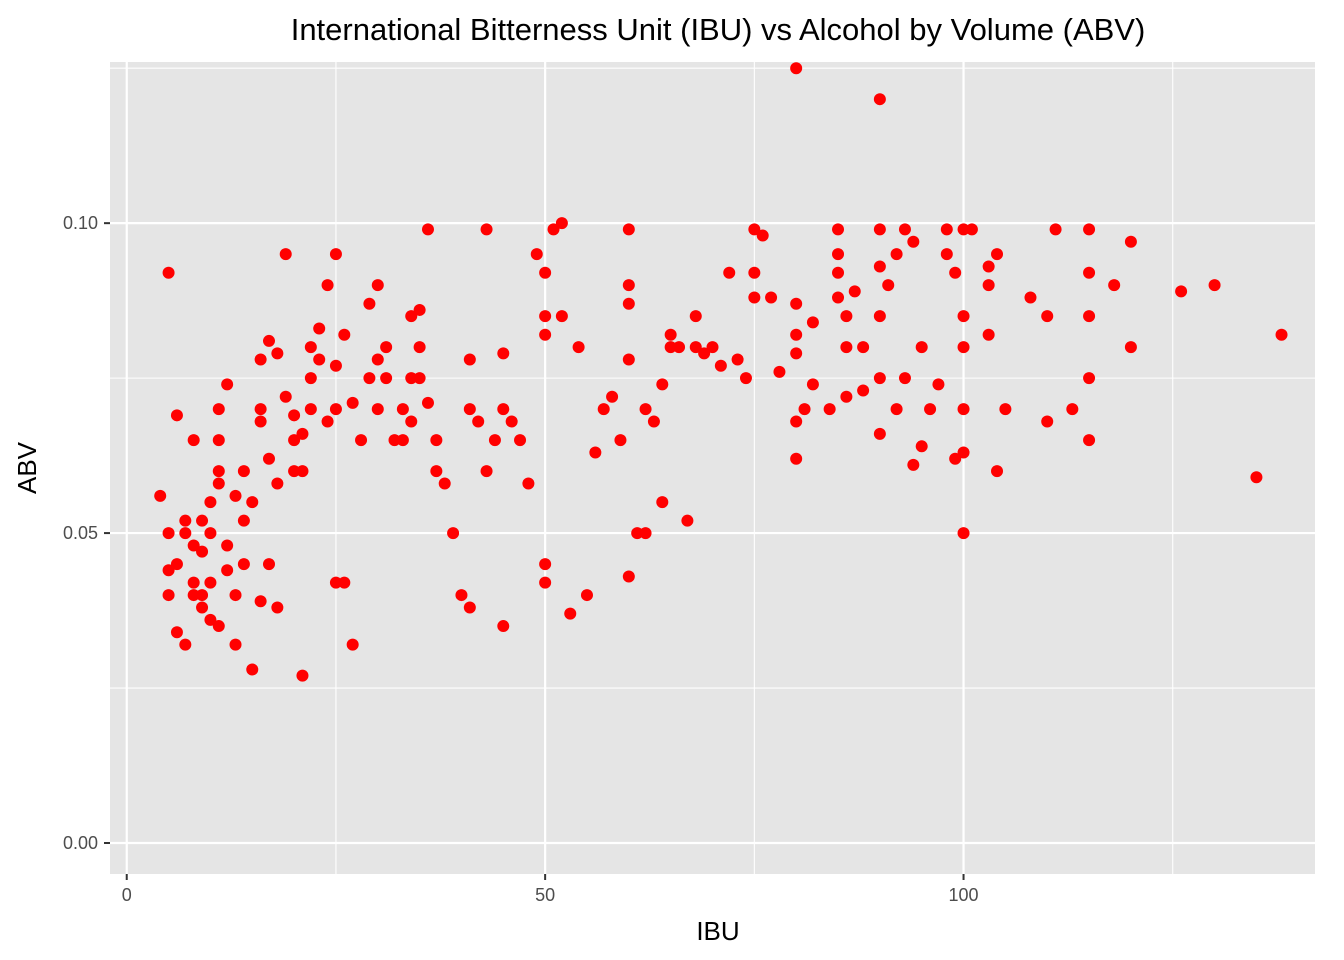 The height and width of the screenshot is (960, 1344). What do you see at coordinates (127, 895) in the screenshot?
I see `x-tick-label: 0` at bounding box center [127, 895].